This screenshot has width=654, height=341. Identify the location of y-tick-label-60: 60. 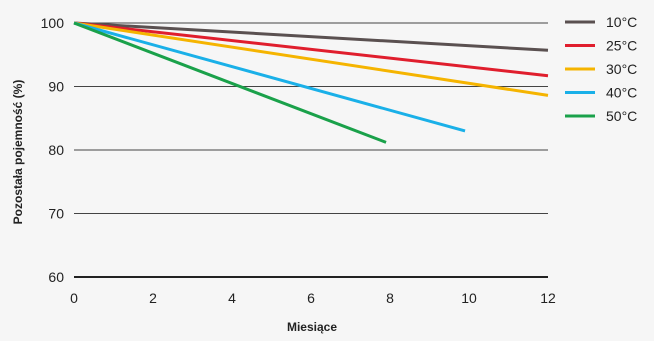
(56, 277).